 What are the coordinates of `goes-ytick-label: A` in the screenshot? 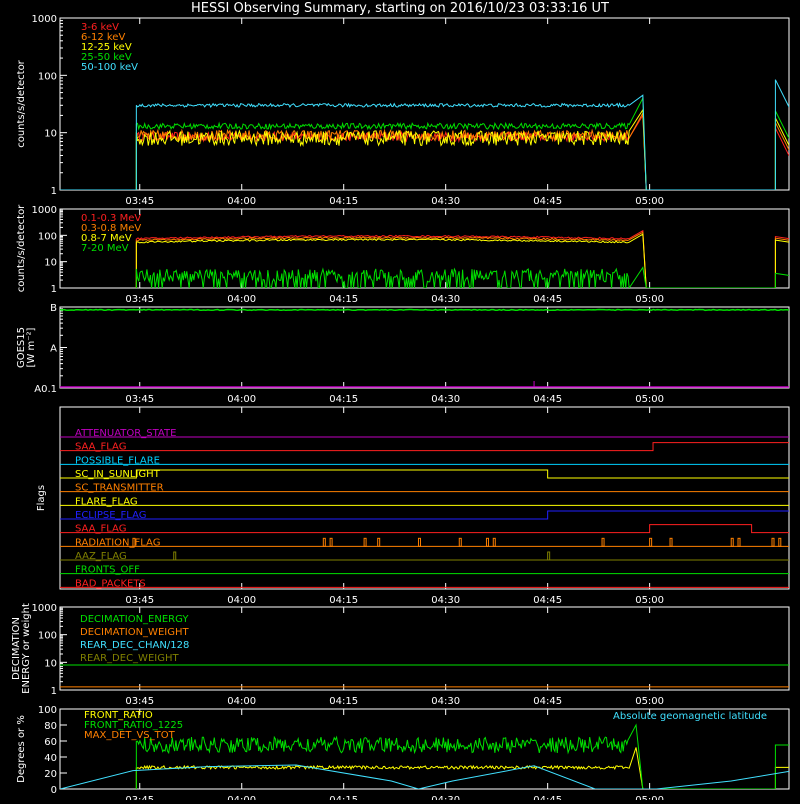 It's located at (53, 349).